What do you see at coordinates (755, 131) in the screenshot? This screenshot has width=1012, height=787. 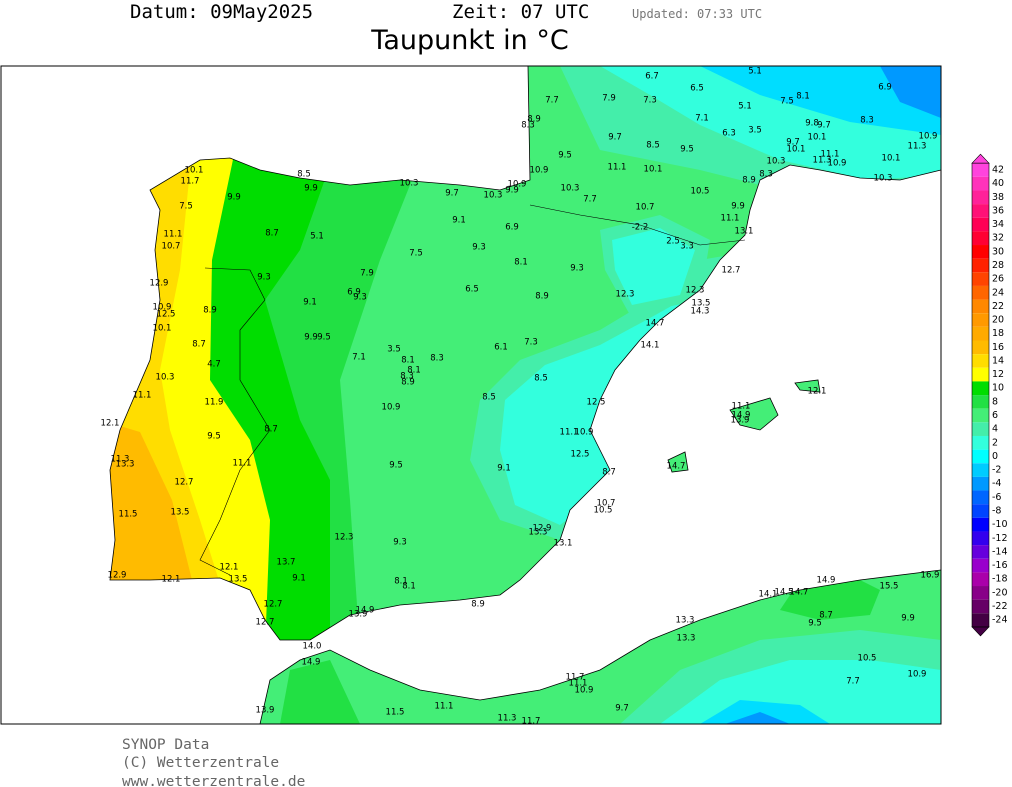 I see `station-value: 3.5` at bounding box center [755, 131].